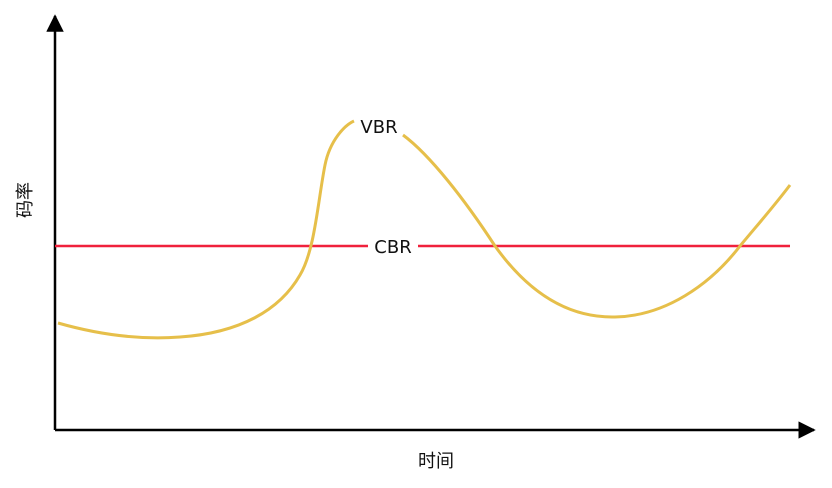  What do you see at coordinates (378, 127) in the screenshot?
I see `vbr-label: VBR` at bounding box center [378, 127].